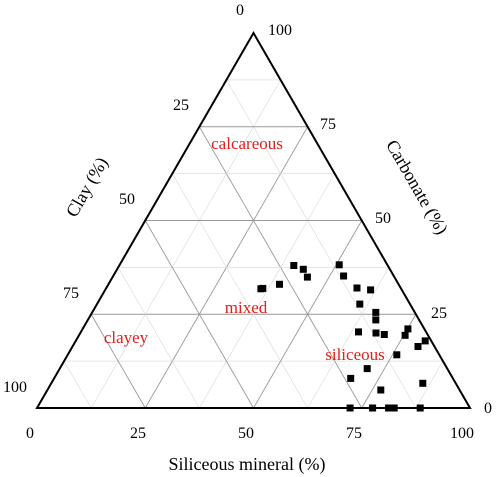  I want to click on region-label-clayey: clayey, so click(126, 337).